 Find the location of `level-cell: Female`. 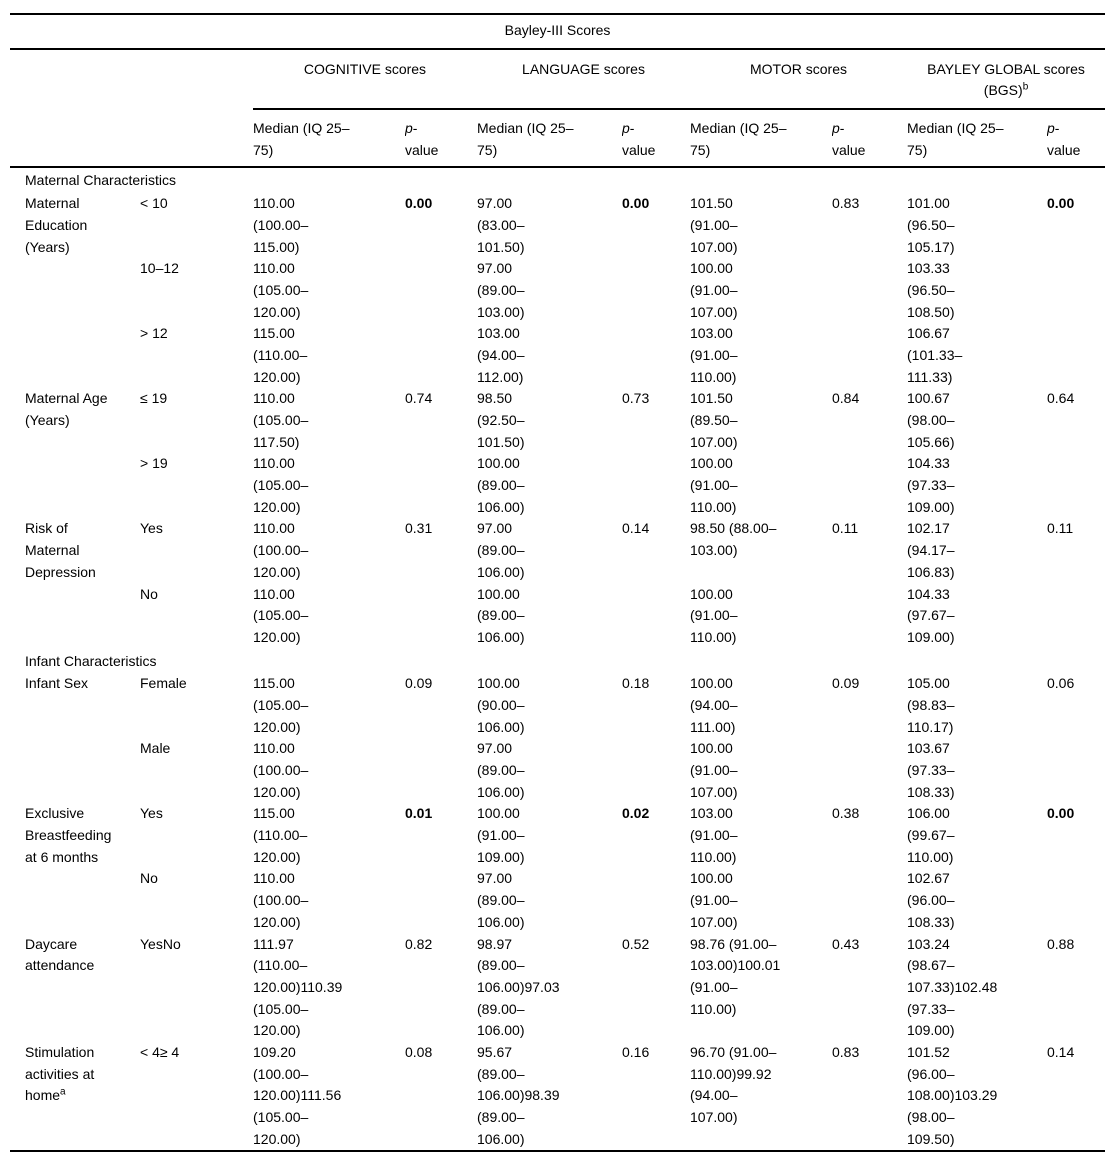

level-cell: Female is located at coordinates (163, 683).